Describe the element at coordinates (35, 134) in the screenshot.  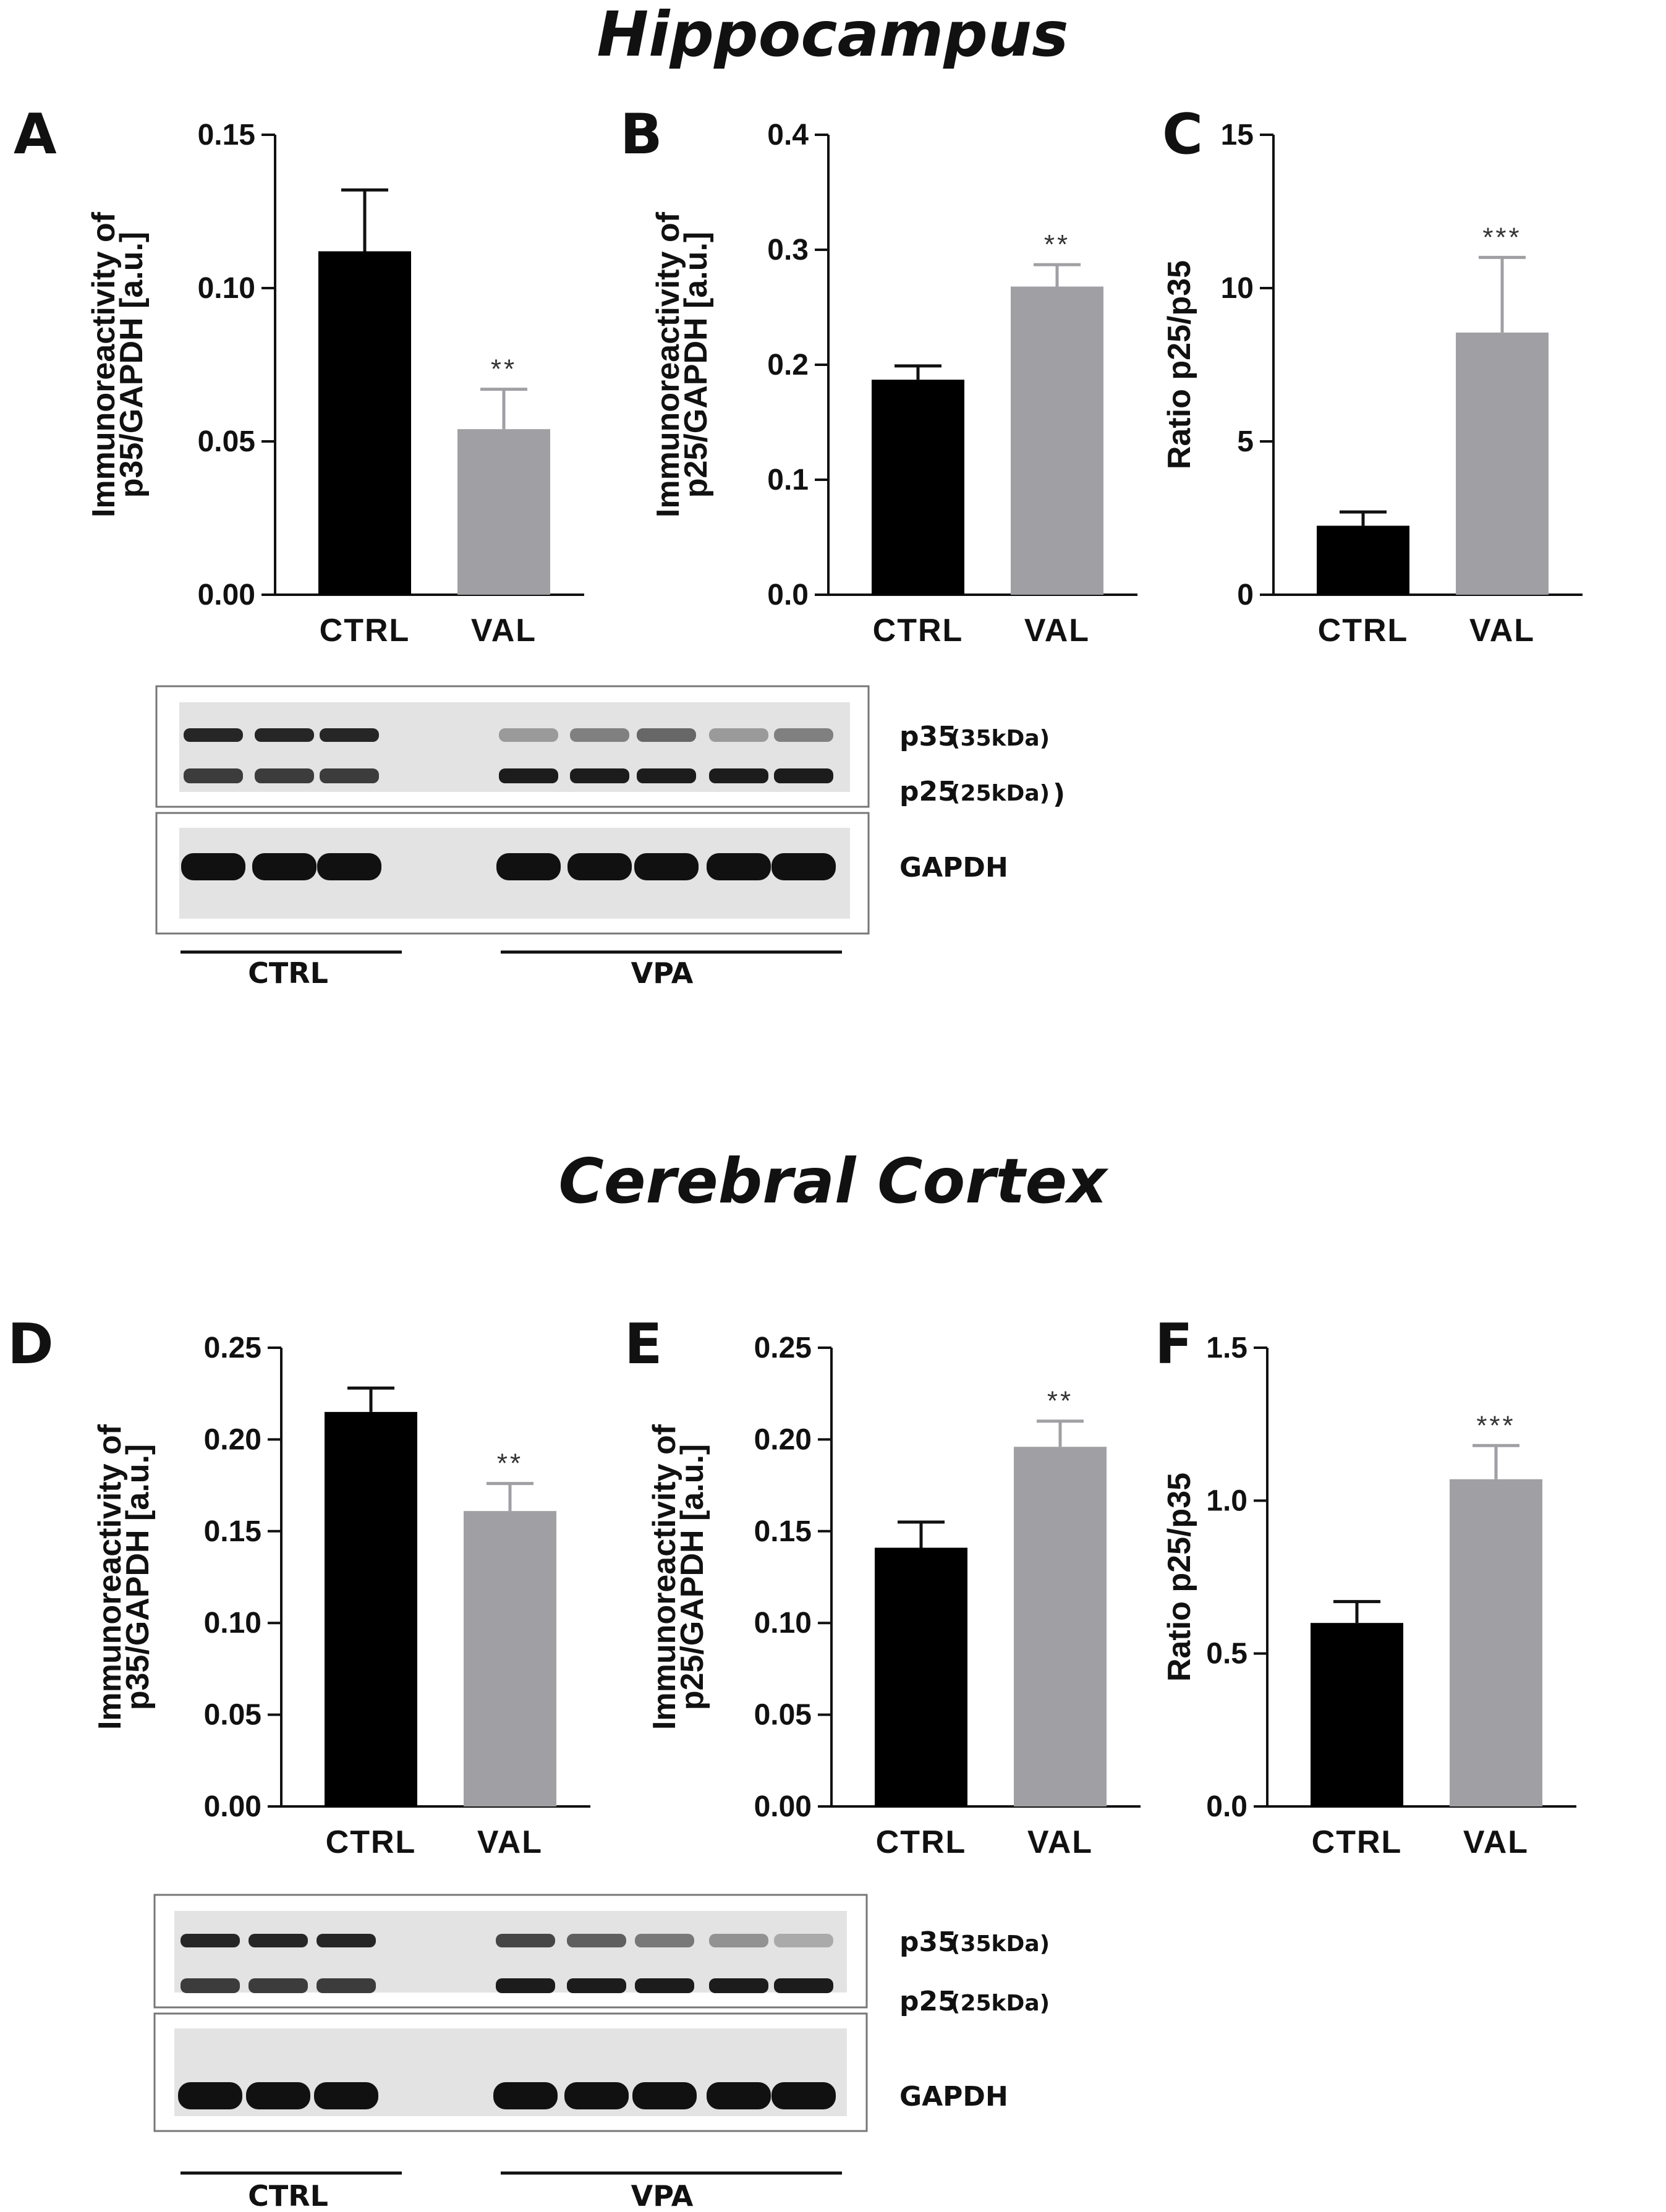
I see `panel-letter-a: A` at that location.